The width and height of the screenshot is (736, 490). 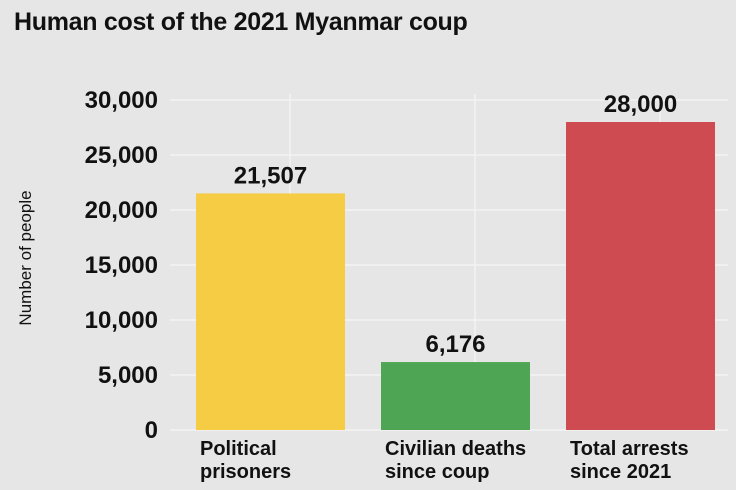 What do you see at coordinates (245, 472) in the screenshot?
I see `x-category-label: prisoners` at bounding box center [245, 472].